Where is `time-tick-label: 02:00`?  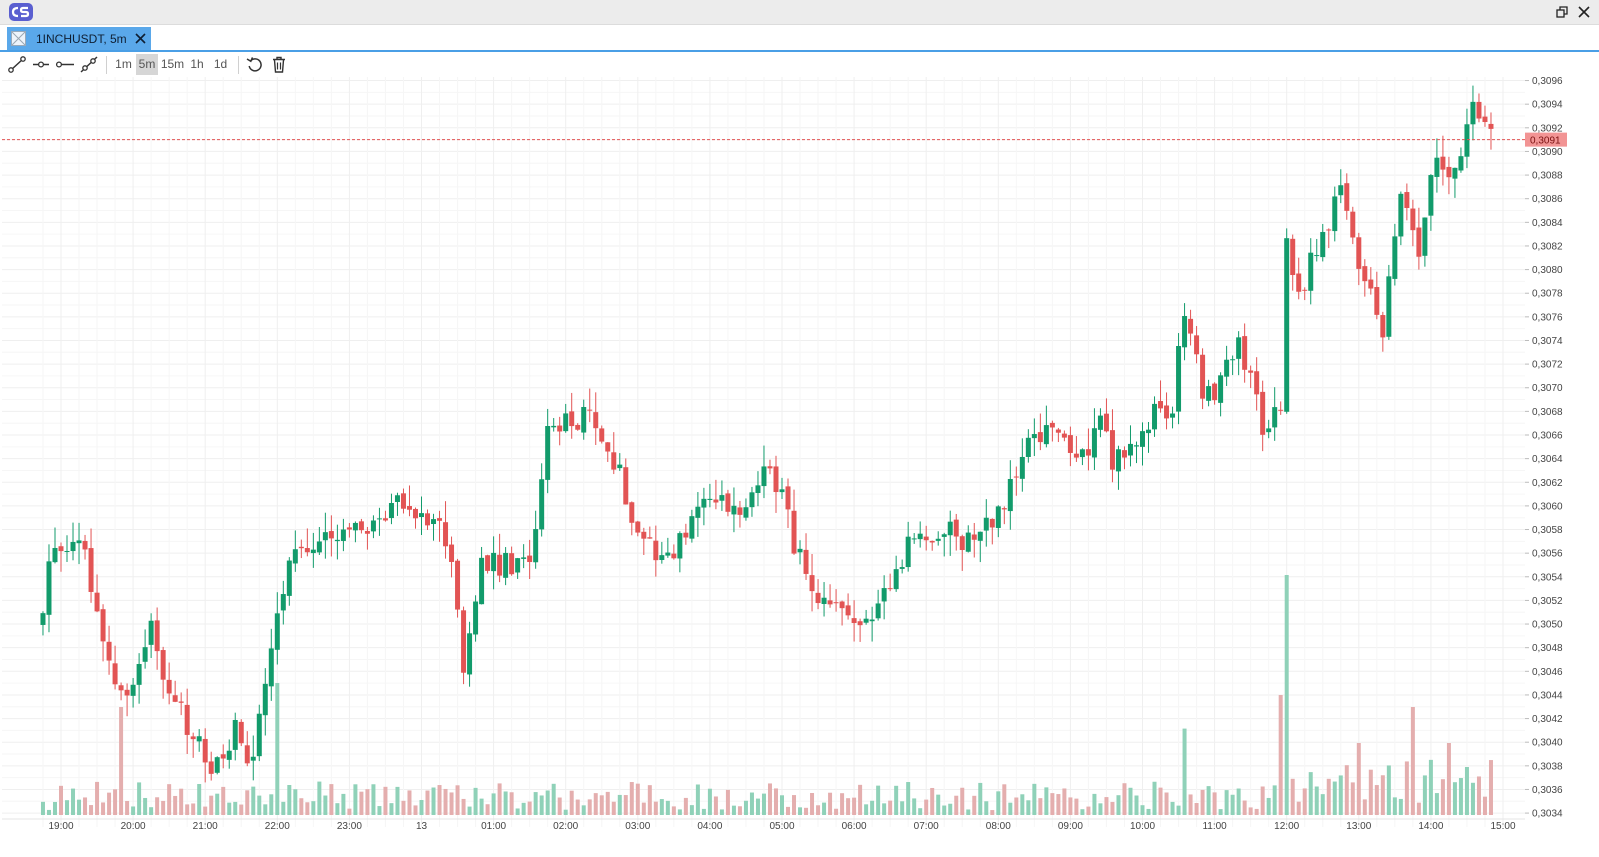 time-tick-label: 02:00 is located at coordinates (565, 826).